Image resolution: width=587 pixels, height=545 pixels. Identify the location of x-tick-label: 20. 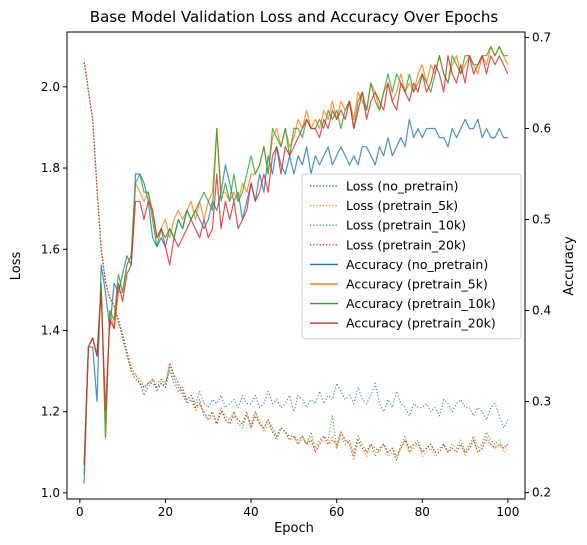
(165, 512).